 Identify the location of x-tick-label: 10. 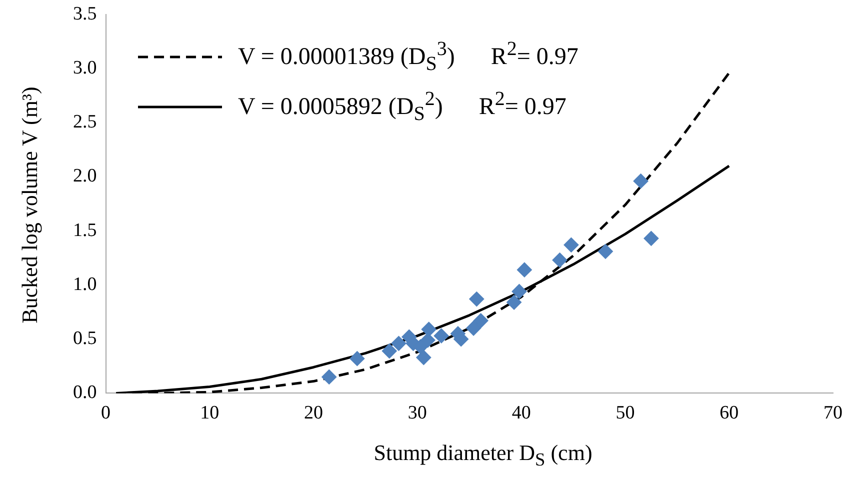
(210, 413).